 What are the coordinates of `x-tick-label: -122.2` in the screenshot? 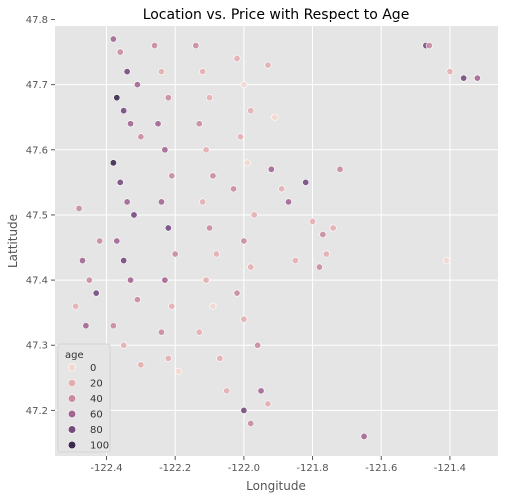 It's located at (175, 468).